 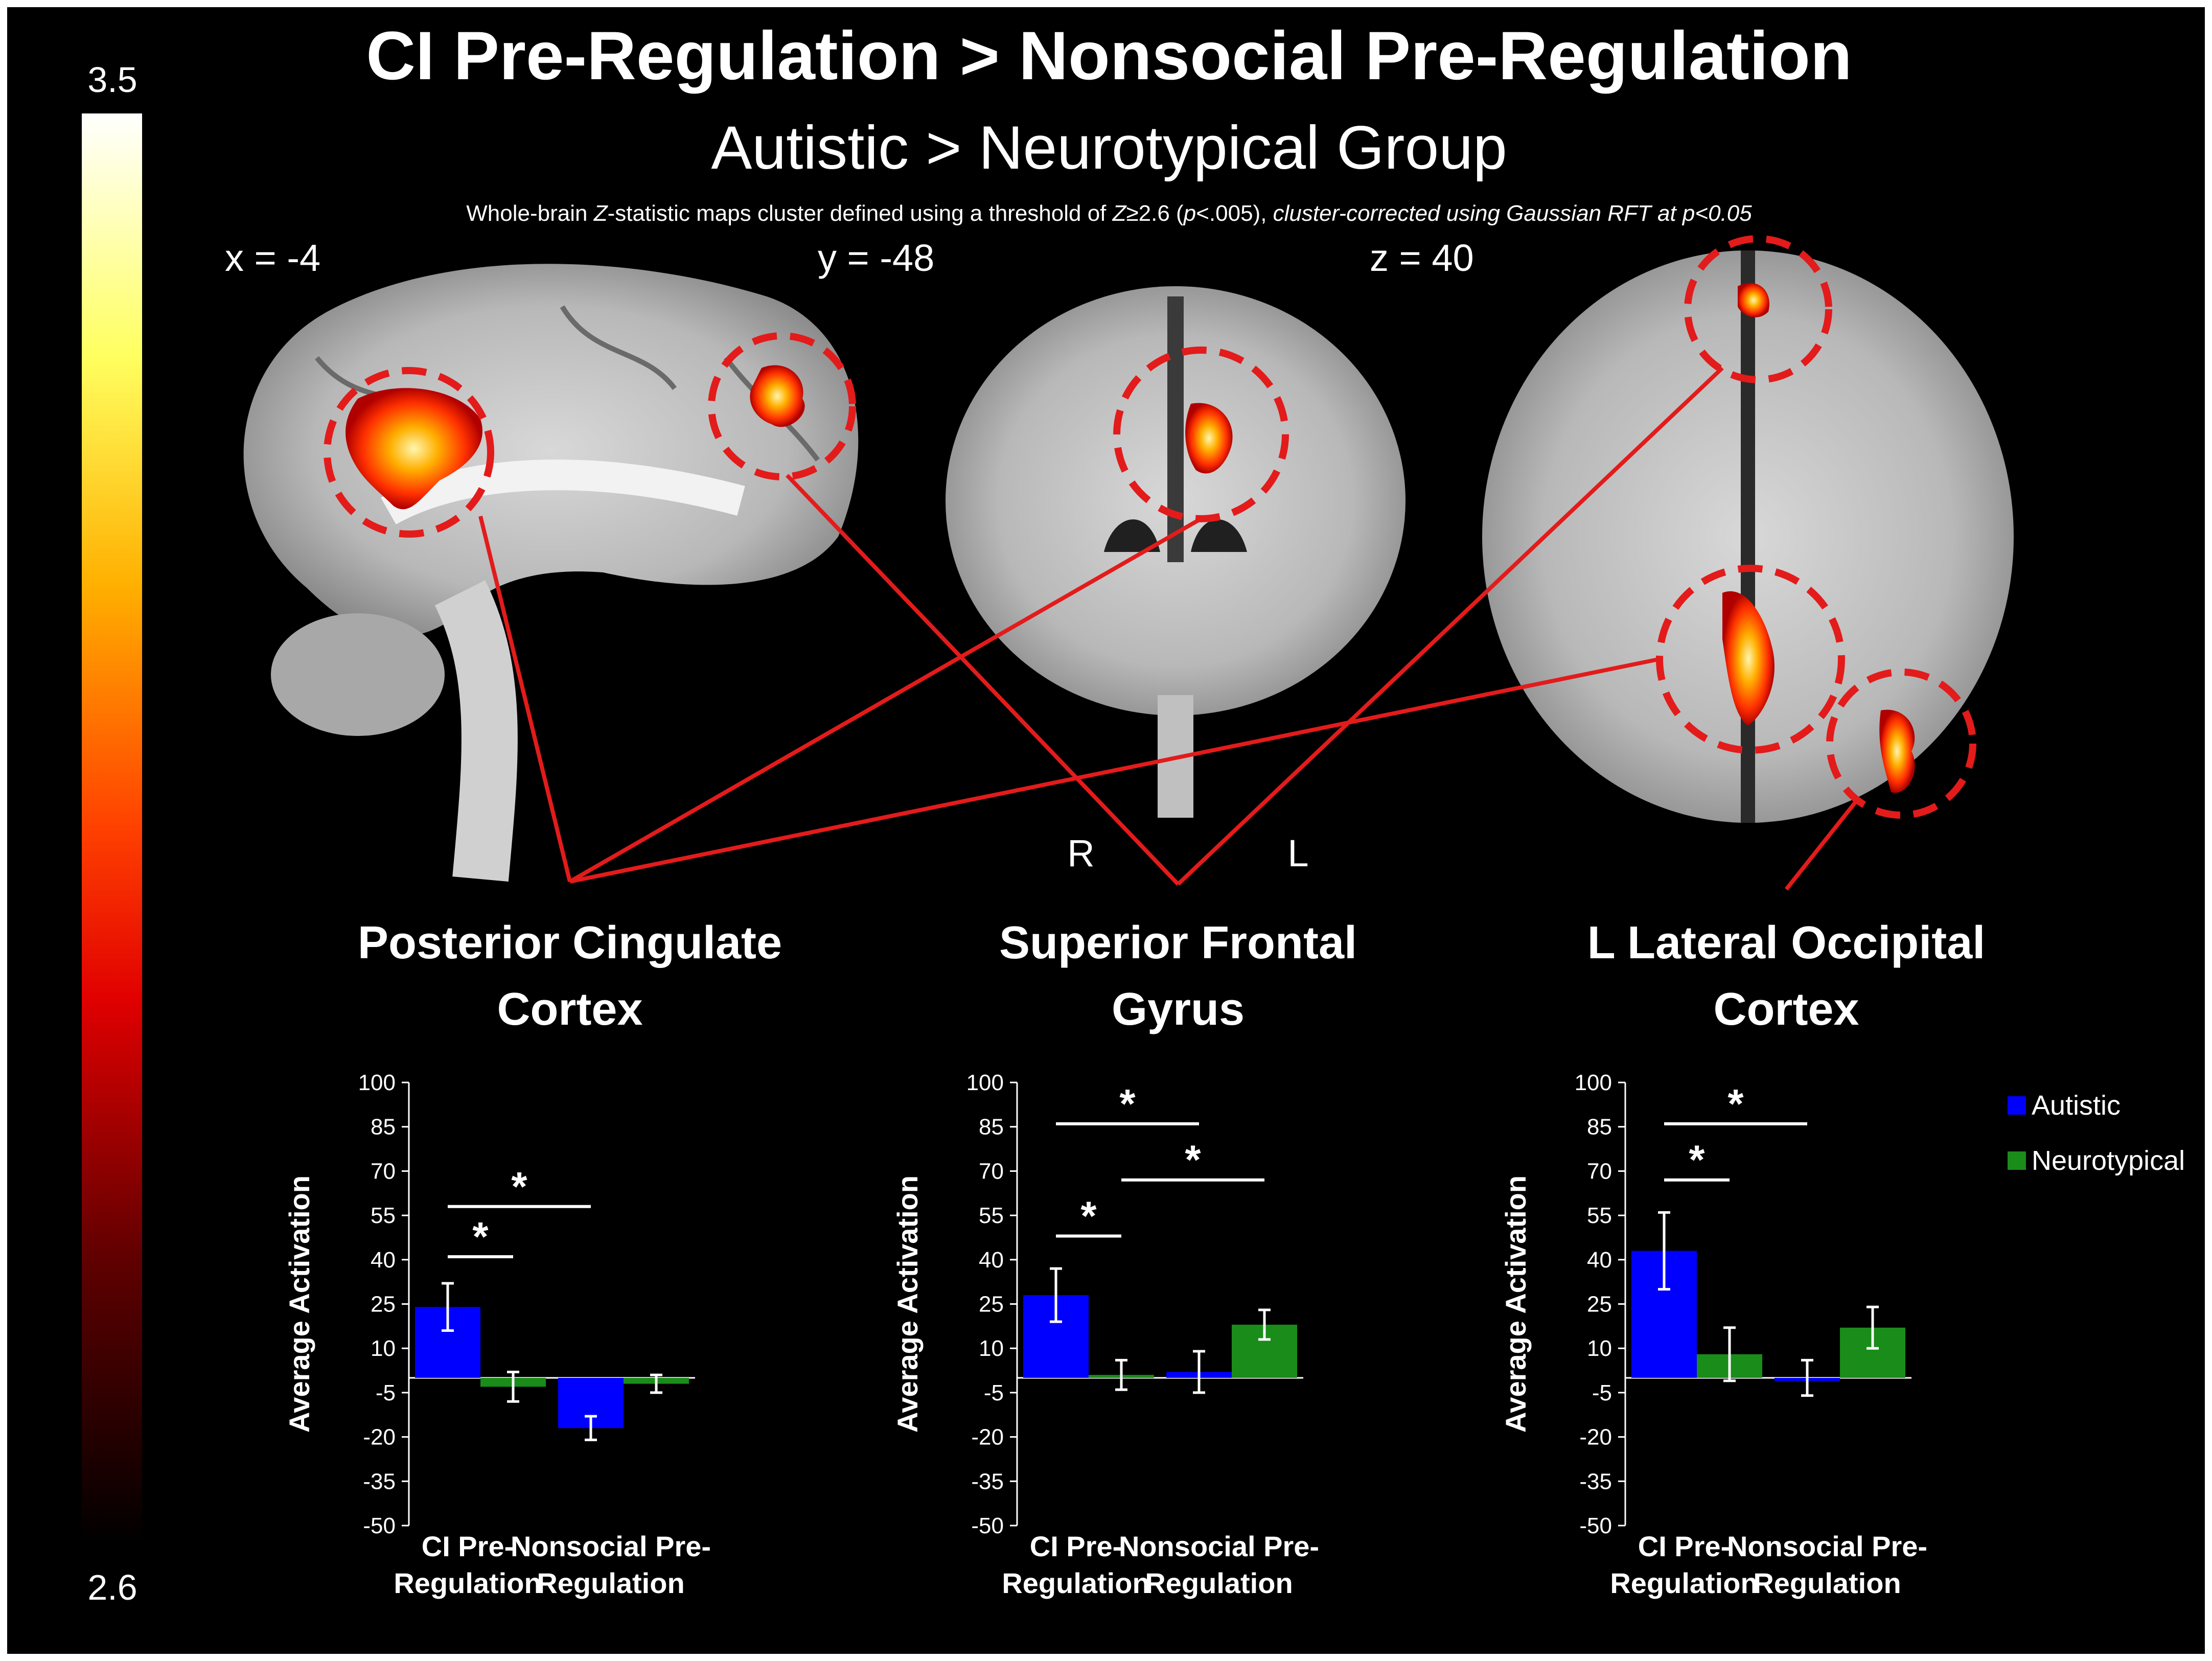 What do you see at coordinates (1753, 300) in the screenshot?
I see `cluster-axial-frontal` at bounding box center [1753, 300].